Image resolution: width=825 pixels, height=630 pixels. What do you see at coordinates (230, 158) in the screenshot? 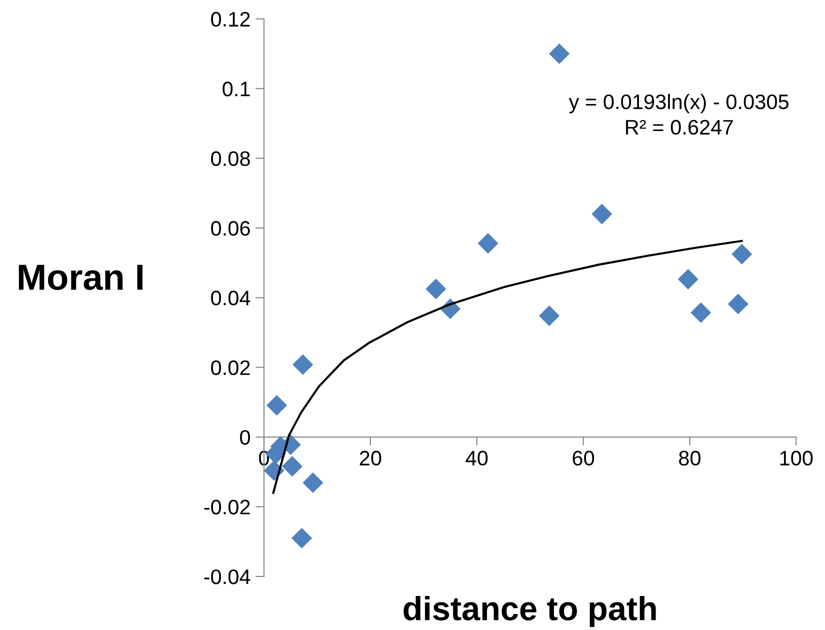
I see `y-tick-label: 0.08` at bounding box center [230, 158].